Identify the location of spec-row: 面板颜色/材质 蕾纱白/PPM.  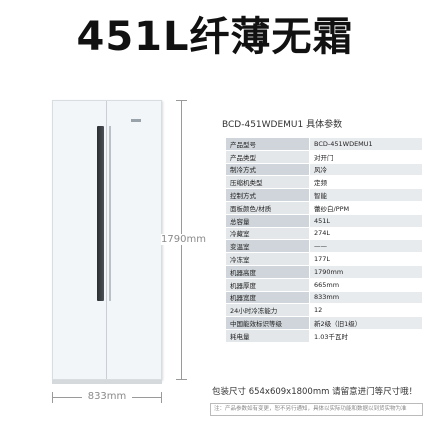
(324, 207).